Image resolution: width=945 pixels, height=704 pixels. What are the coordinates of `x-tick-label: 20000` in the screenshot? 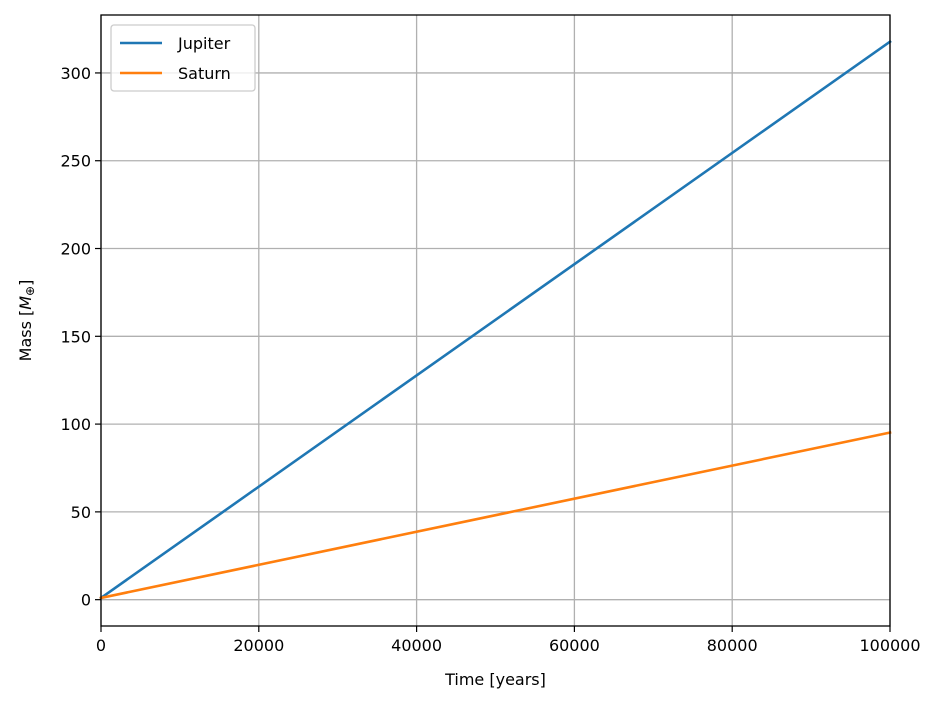 It's located at (258, 645).